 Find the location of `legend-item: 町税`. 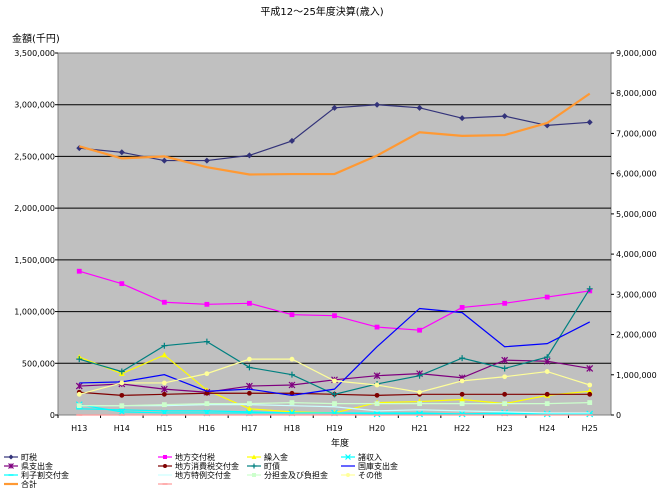

legend-item: 町税 is located at coordinates (20, 457).